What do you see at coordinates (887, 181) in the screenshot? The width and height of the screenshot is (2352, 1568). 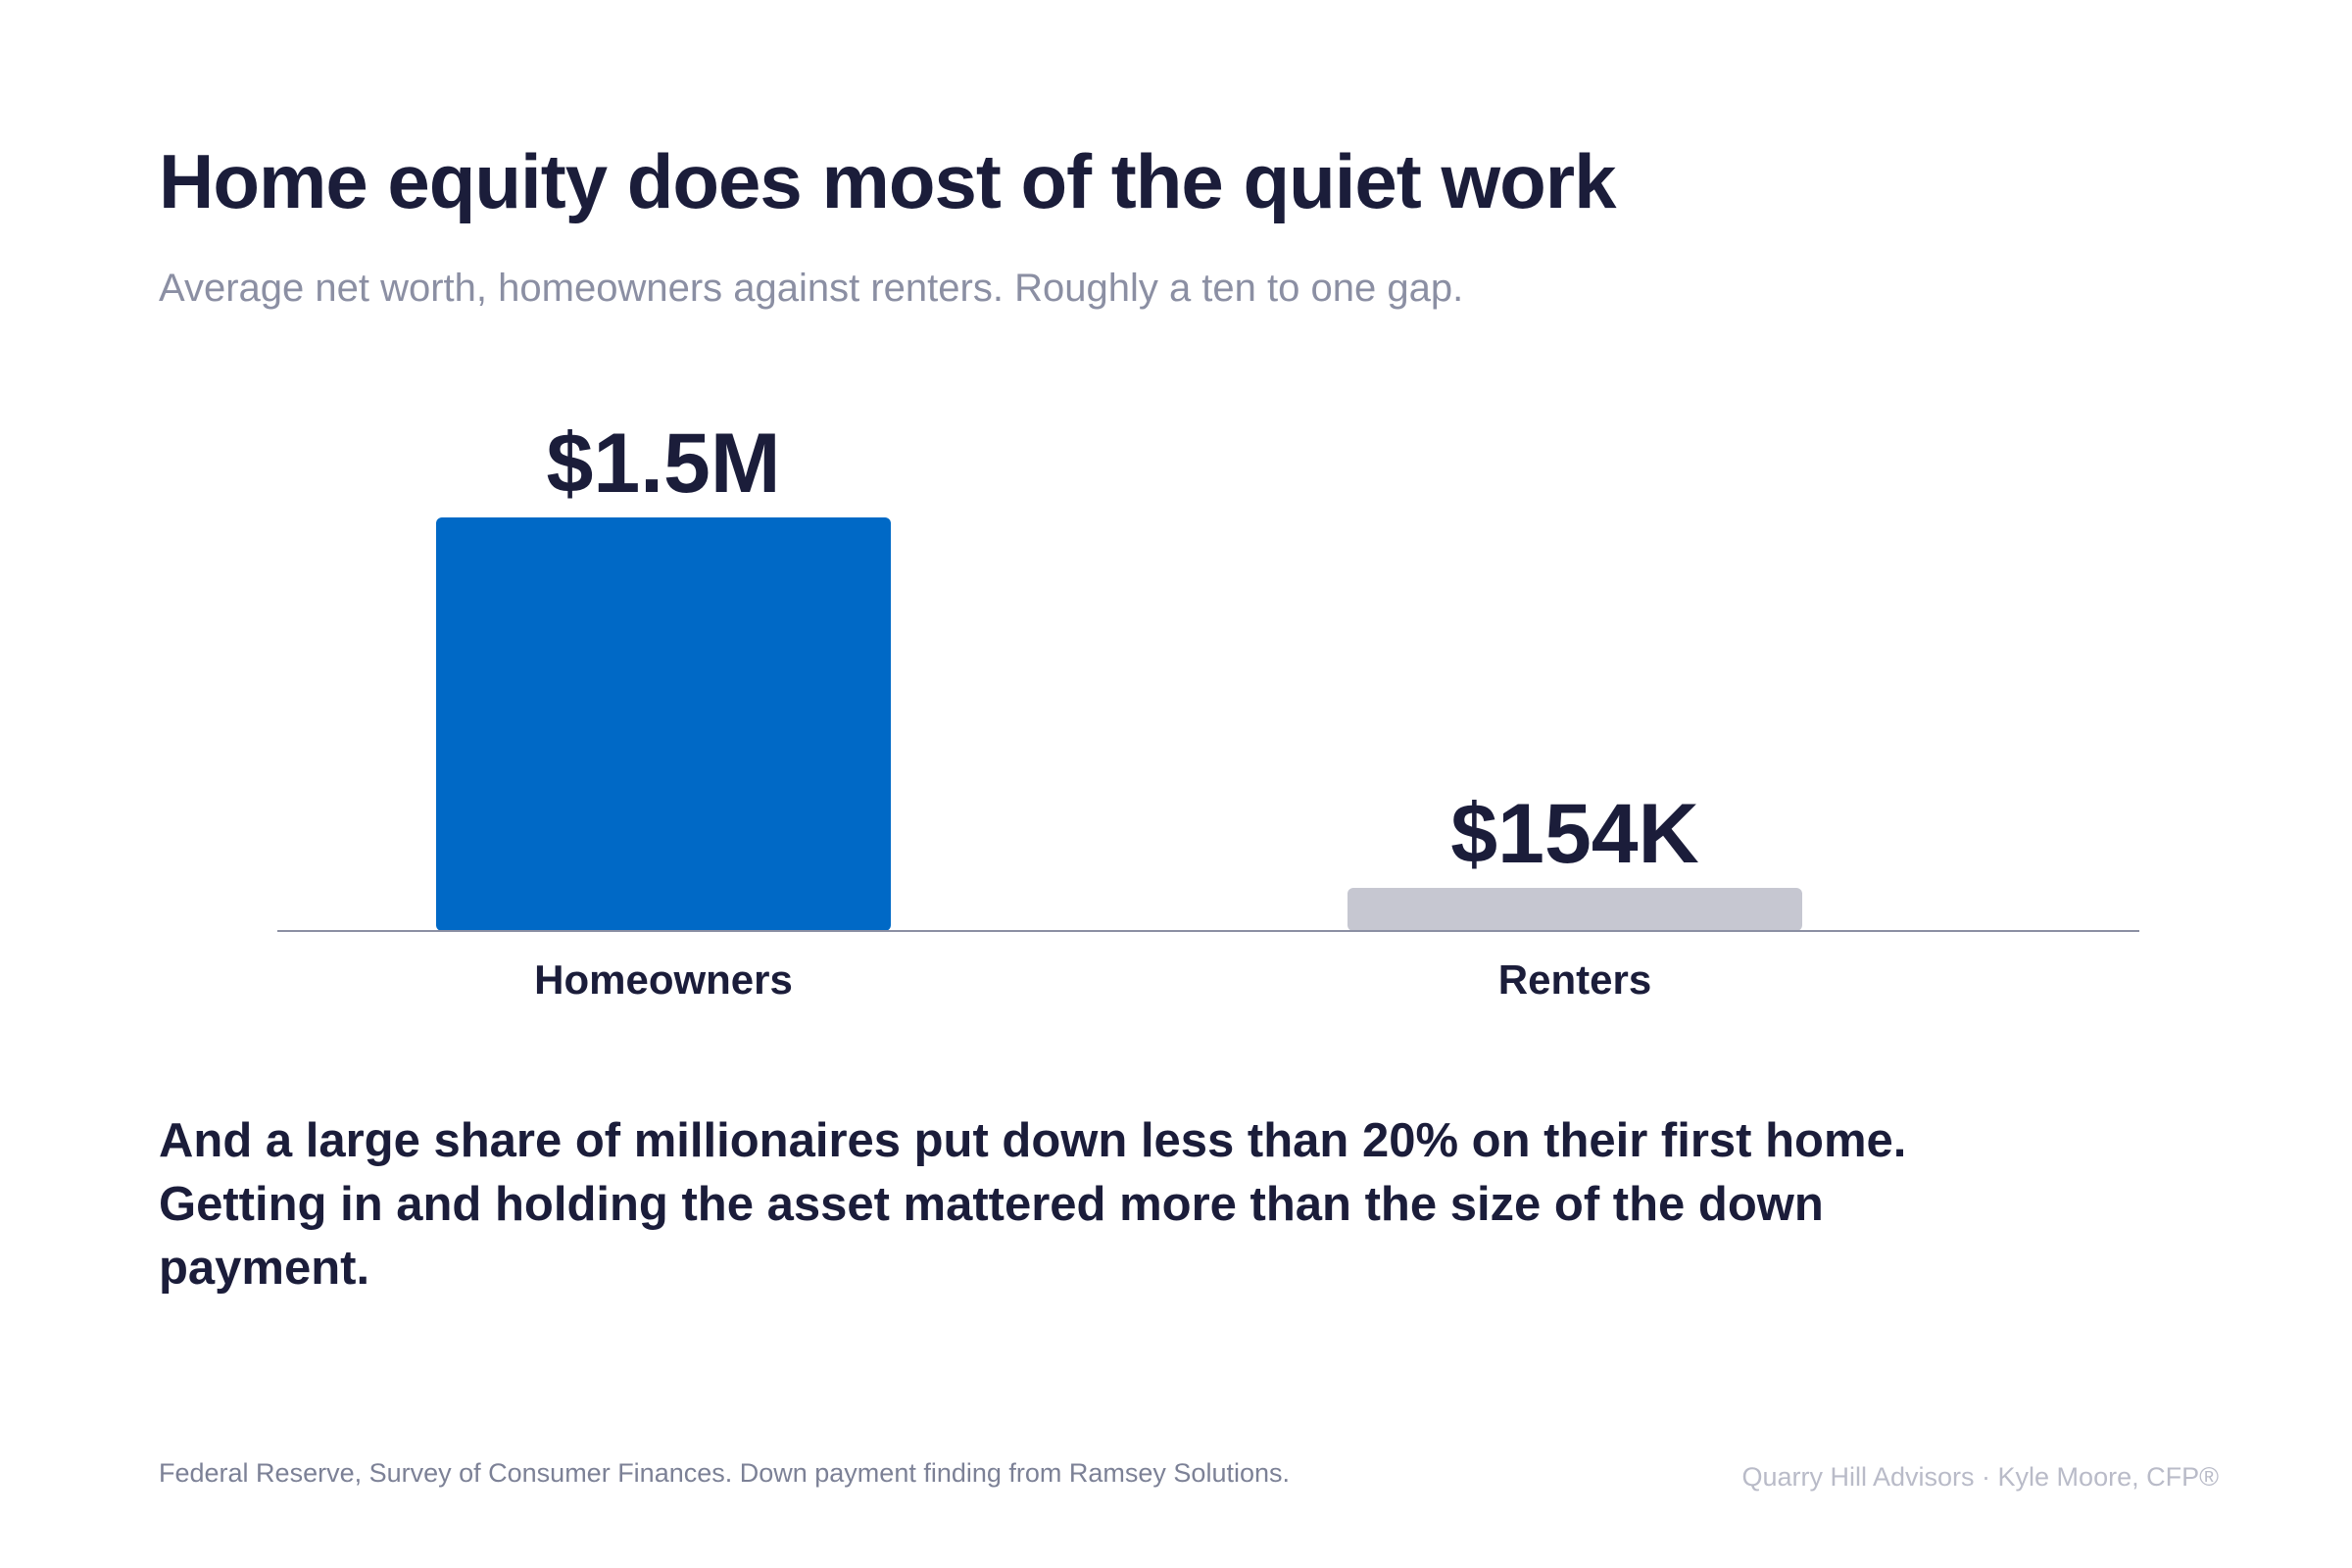 I see `chart-title: Home equity does most of the quiet work` at bounding box center [887, 181].